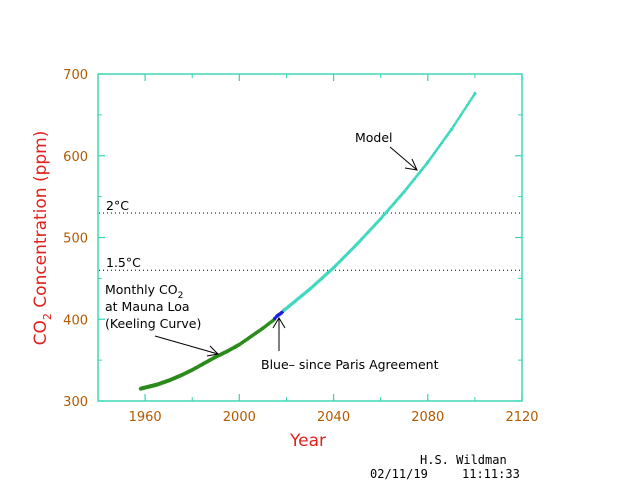  What do you see at coordinates (75, 402) in the screenshot?
I see `y-tick-label: 300` at bounding box center [75, 402].